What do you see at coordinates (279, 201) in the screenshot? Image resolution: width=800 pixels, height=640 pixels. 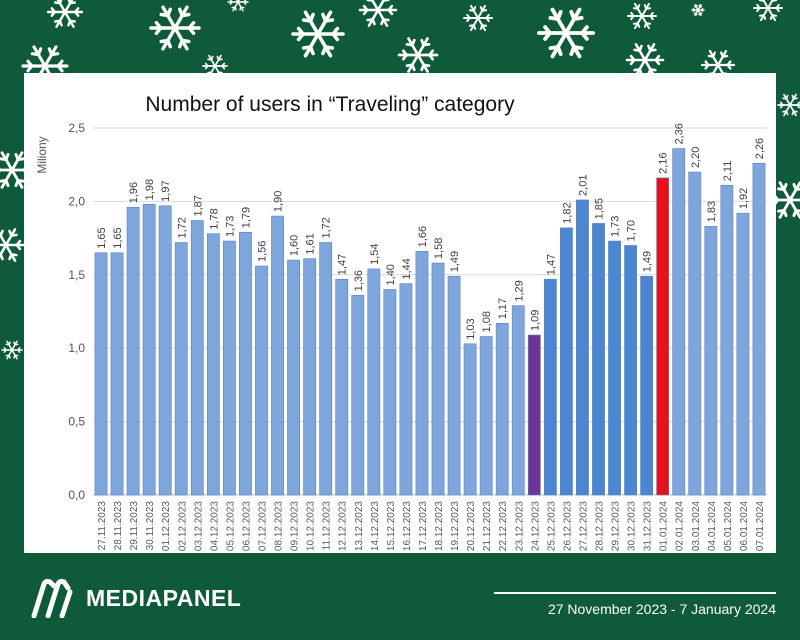 I see `data-label: 1,90` at bounding box center [279, 201].